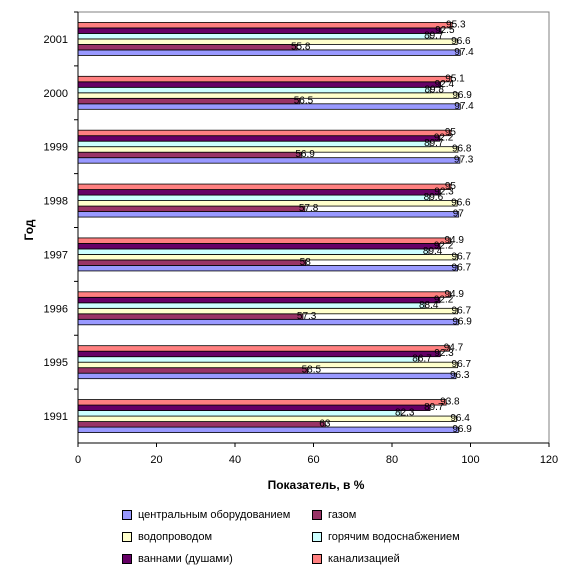 The image size is (579, 579). What do you see at coordinates (433, 251) in the screenshot?
I see `data-label: 89.4` at bounding box center [433, 251].